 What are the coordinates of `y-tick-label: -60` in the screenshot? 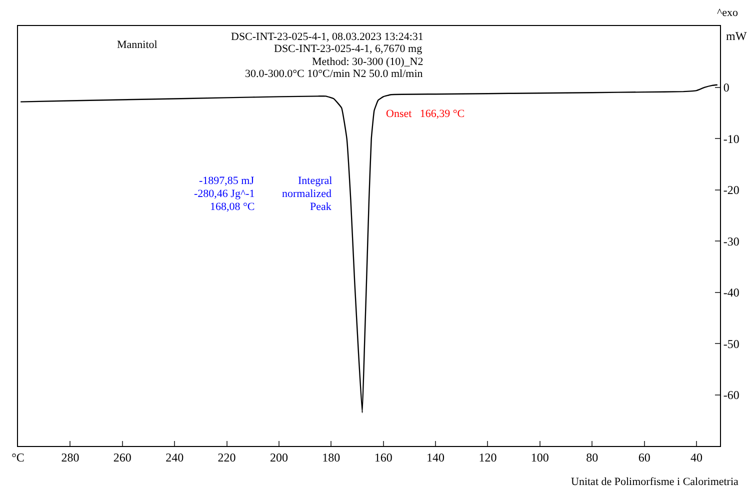 It's located at (731, 395).